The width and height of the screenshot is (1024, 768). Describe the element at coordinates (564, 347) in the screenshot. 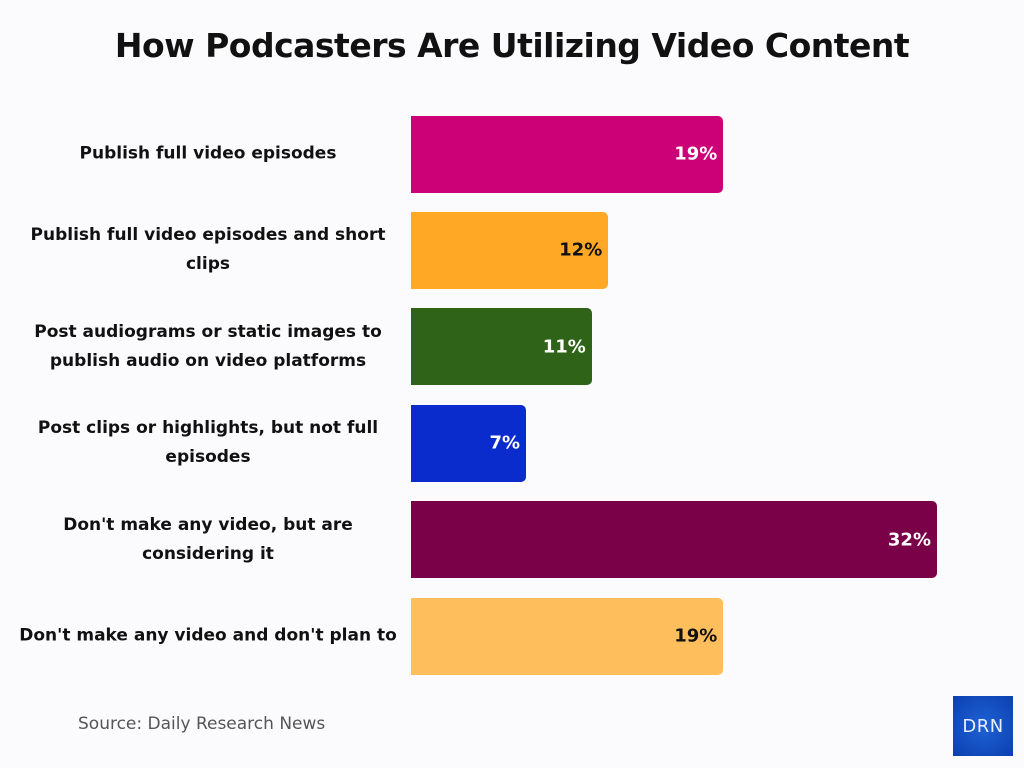

I see `data-label: 11%` at that location.